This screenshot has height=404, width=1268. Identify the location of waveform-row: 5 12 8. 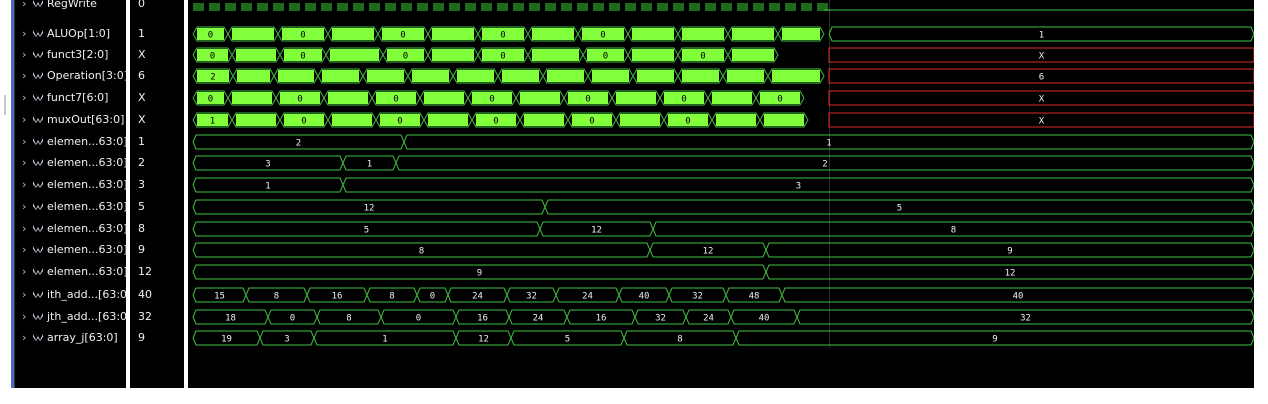
(721, 229).